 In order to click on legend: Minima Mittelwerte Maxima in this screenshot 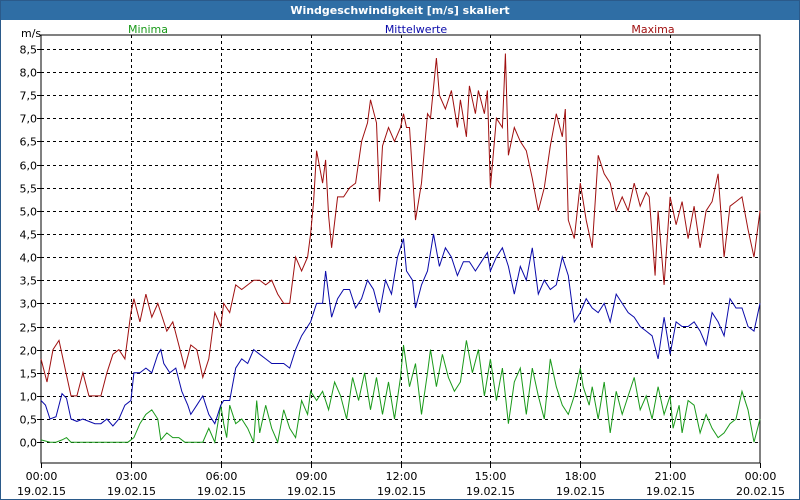, I will do `click(401, 29)`.